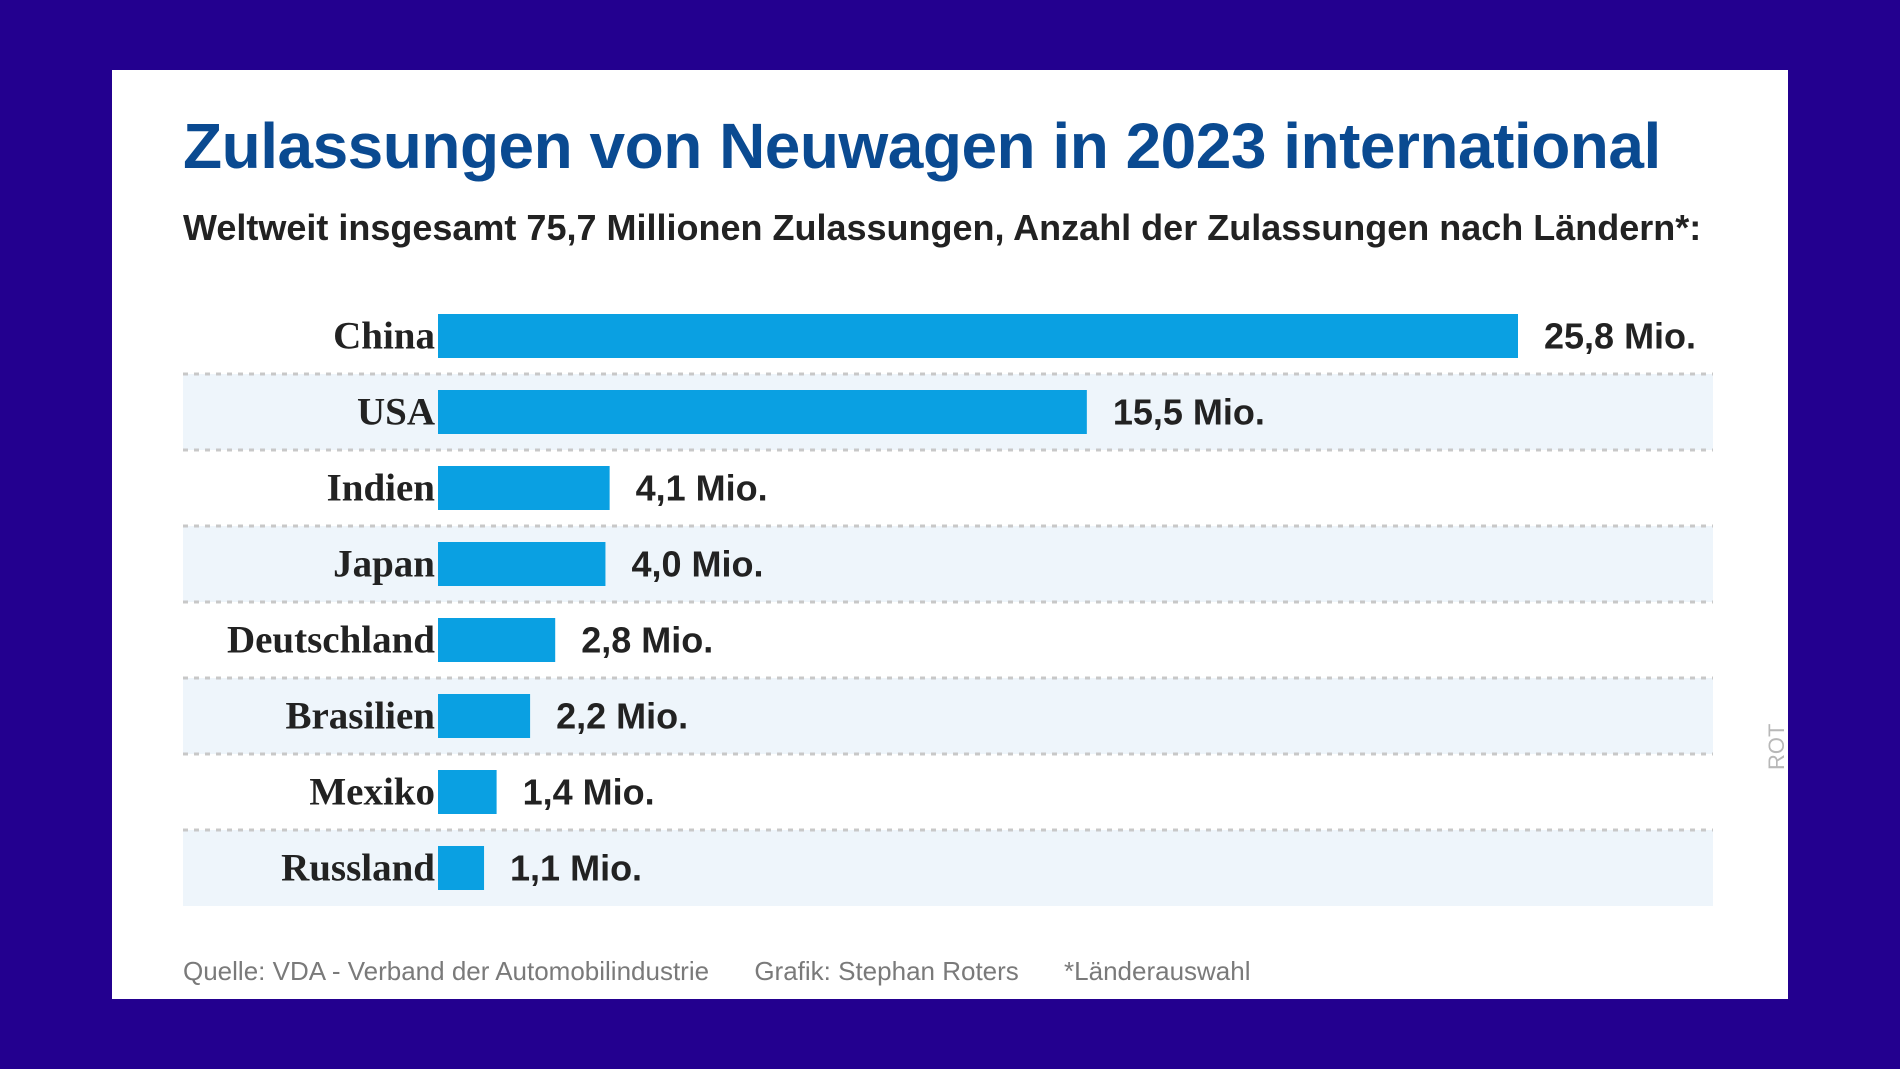 This screenshot has height=1069, width=1900. I want to click on bar-brasilien, so click(484, 716).